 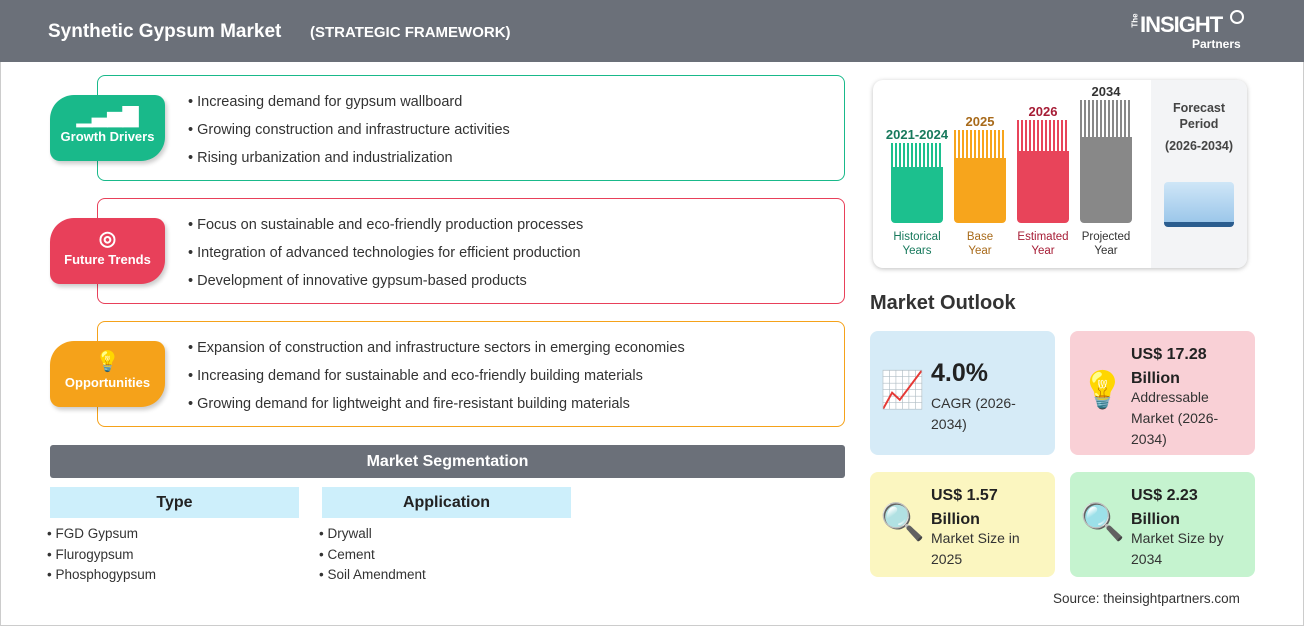 What do you see at coordinates (372, 536) in the screenshot?
I see `list-item: Drywall` at bounding box center [372, 536].